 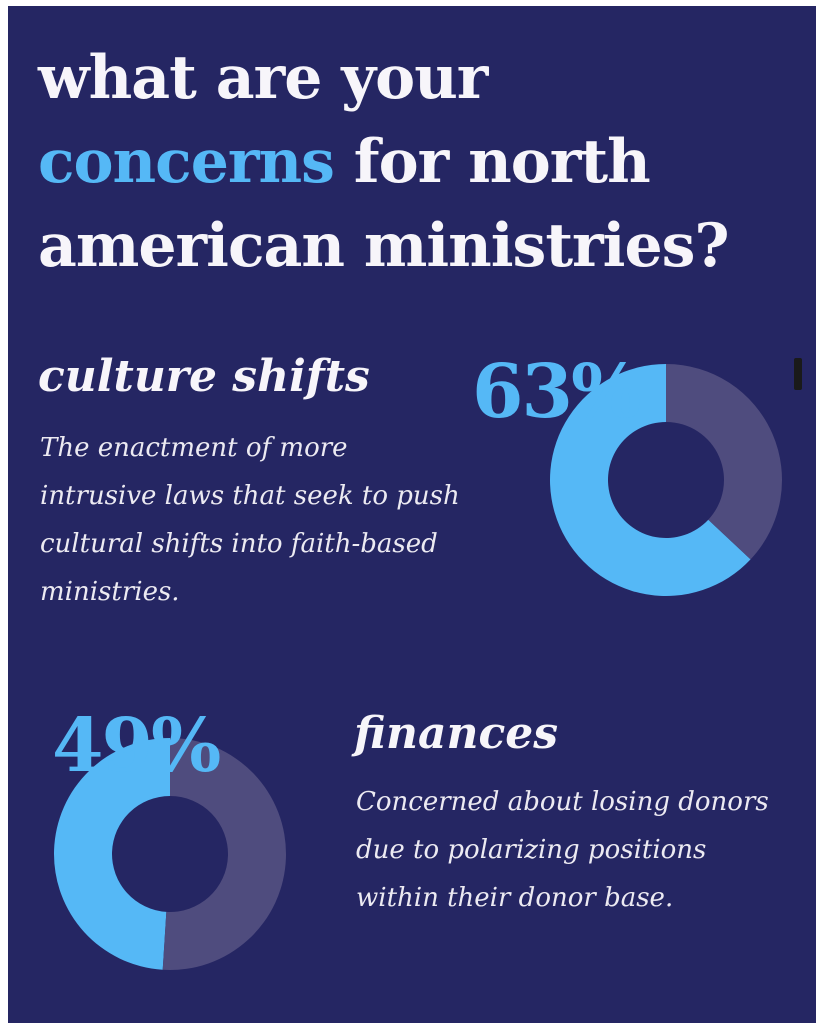 What do you see at coordinates (136, 746) in the screenshot?
I see `finances-percent-label: 49%` at bounding box center [136, 746].